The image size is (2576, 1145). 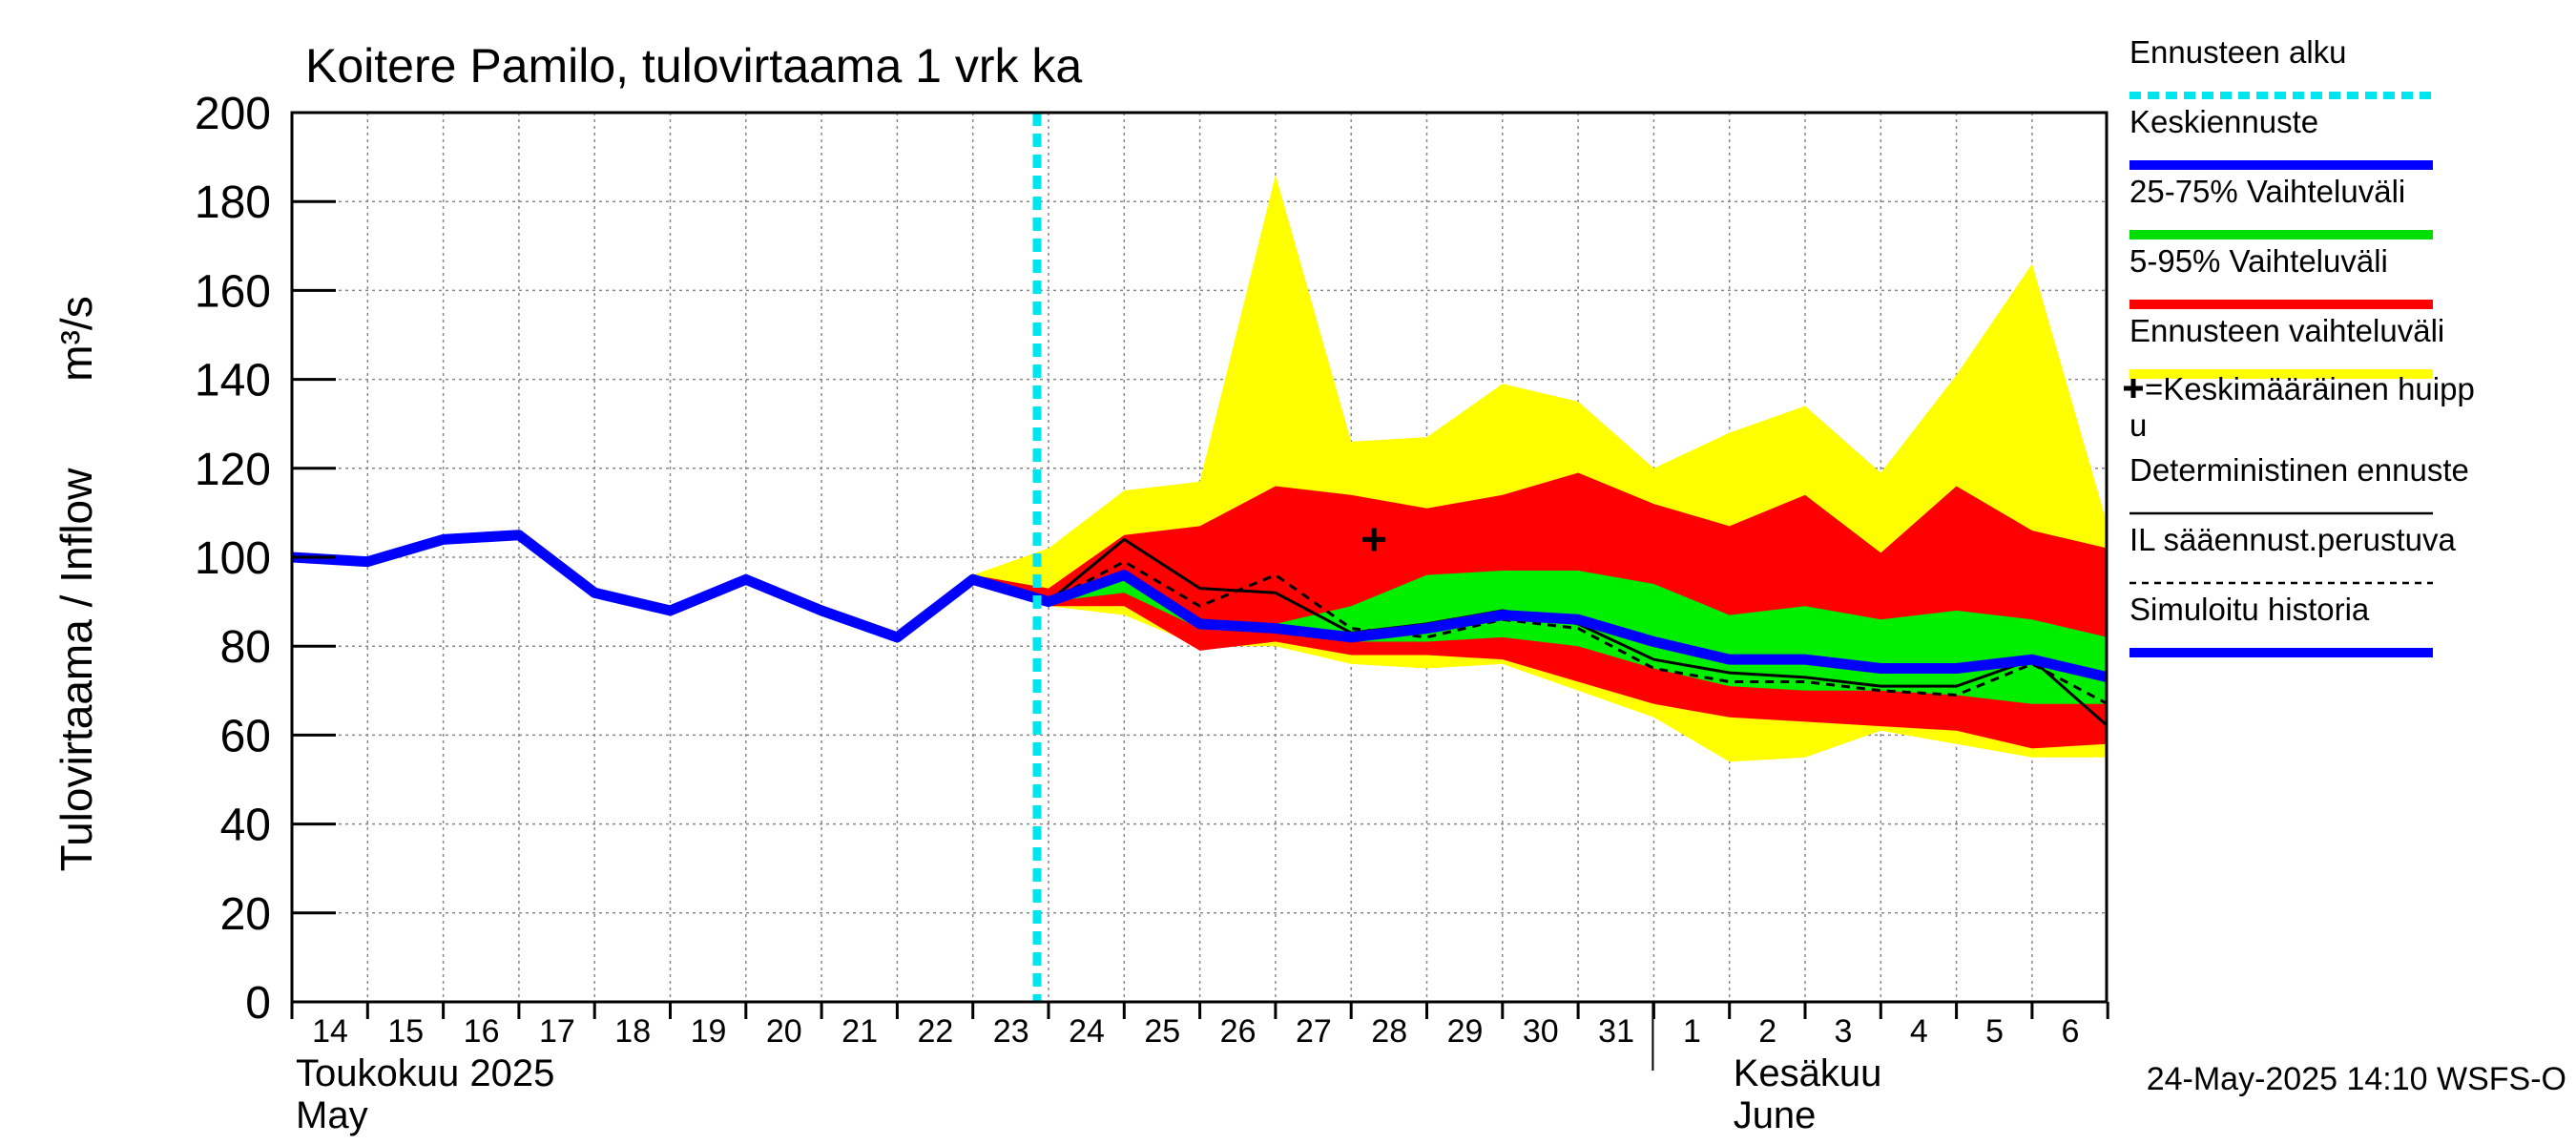 I want to click on x-date-label: 18, so click(x=632, y=1031).